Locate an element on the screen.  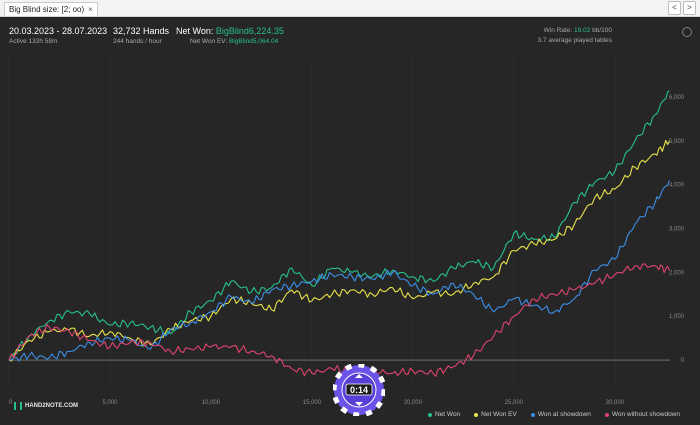
chip-badge-text: 0:14 is located at coordinates (359, 390).